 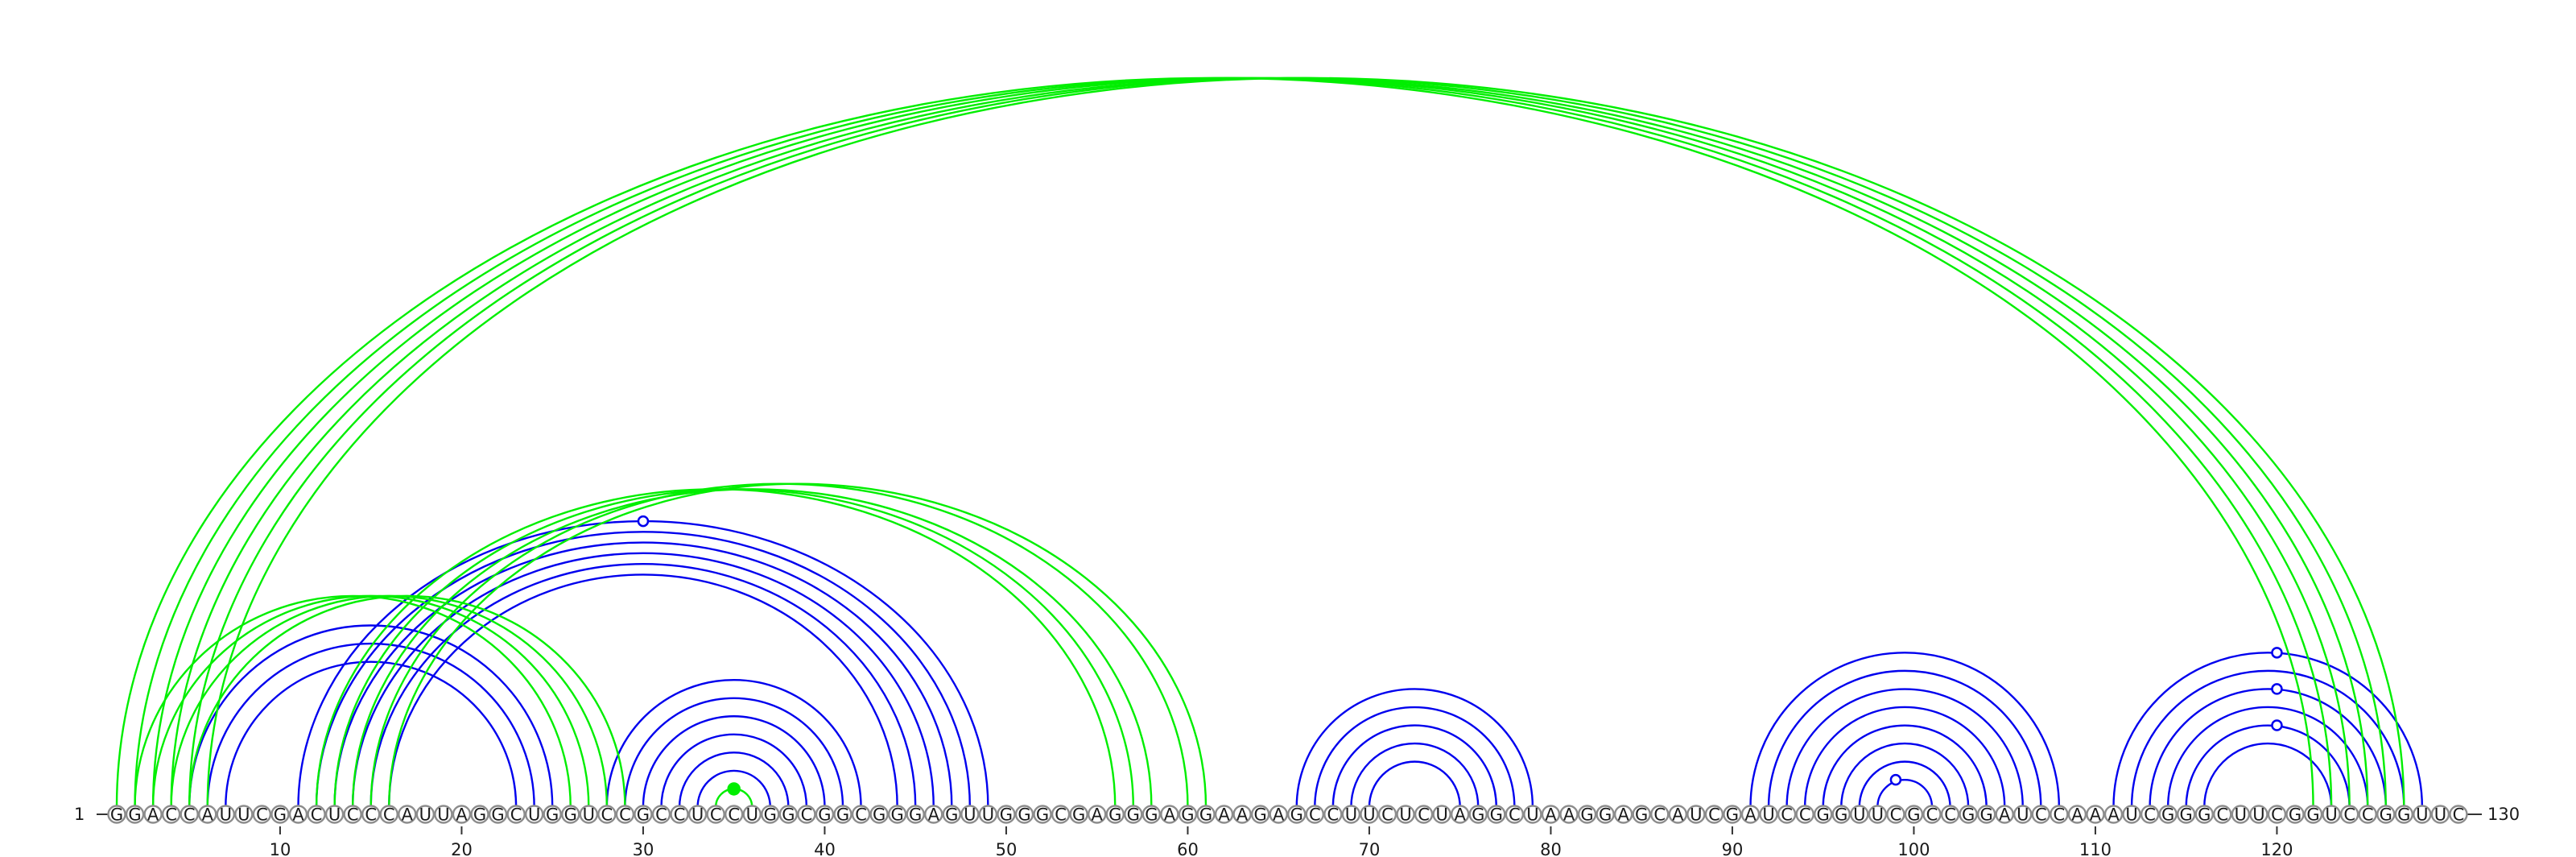 What do you see at coordinates (643, 849) in the screenshot?
I see `tick-label-30: 30` at bounding box center [643, 849].